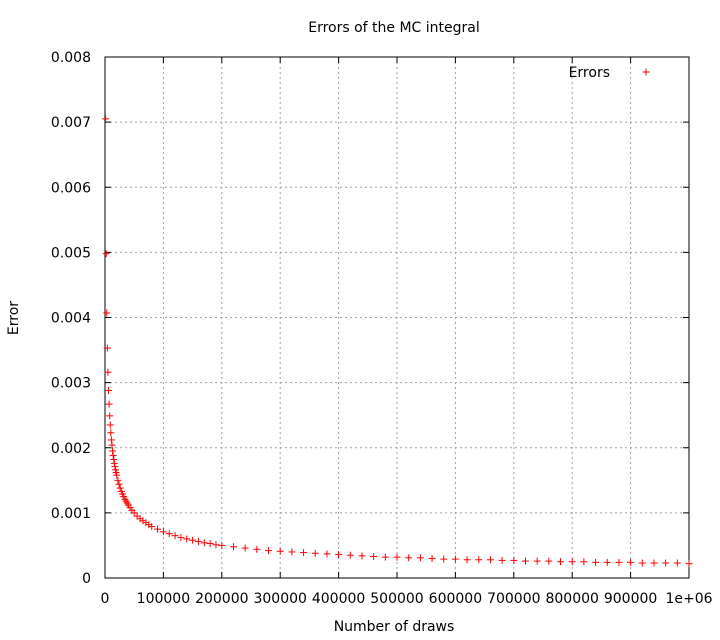  I want to click on y-tick-label: 0.004, so click(71, 319).